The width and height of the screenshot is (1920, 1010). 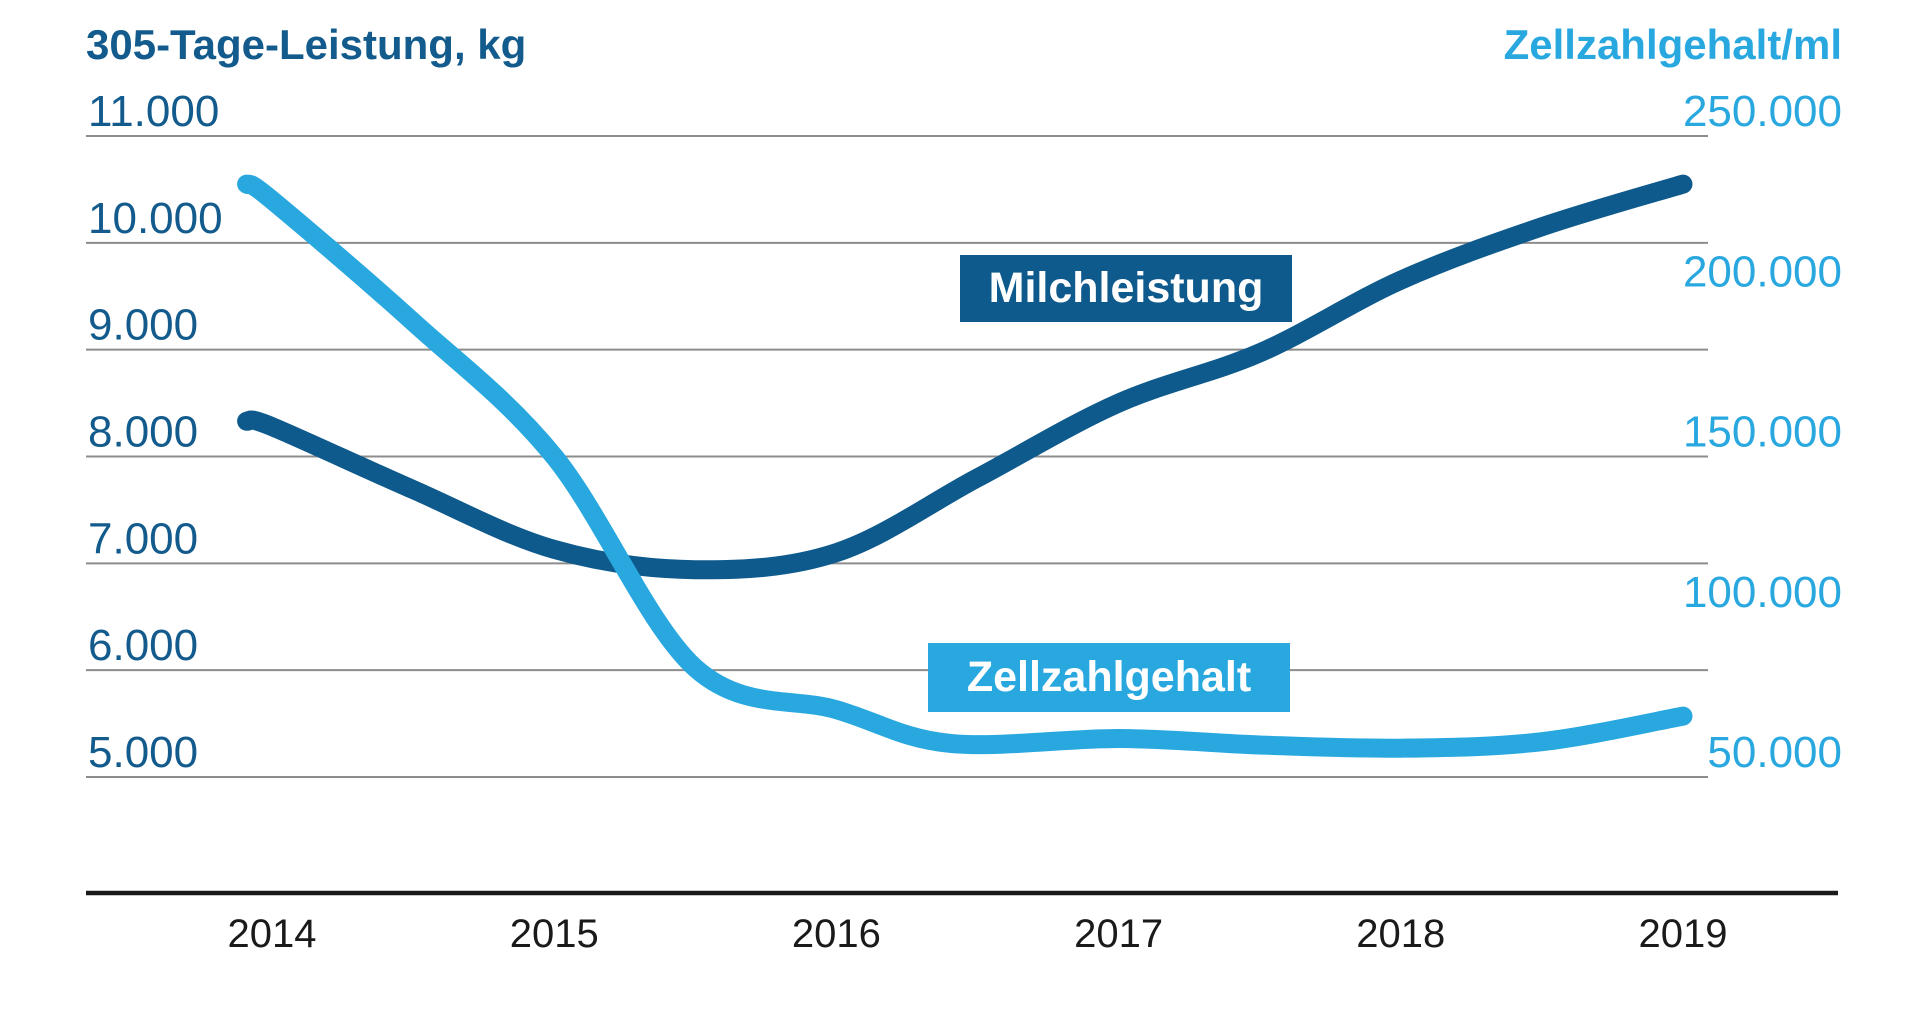 I want to click on x-axis-year-label: 2015, so click(x=554, y=934).